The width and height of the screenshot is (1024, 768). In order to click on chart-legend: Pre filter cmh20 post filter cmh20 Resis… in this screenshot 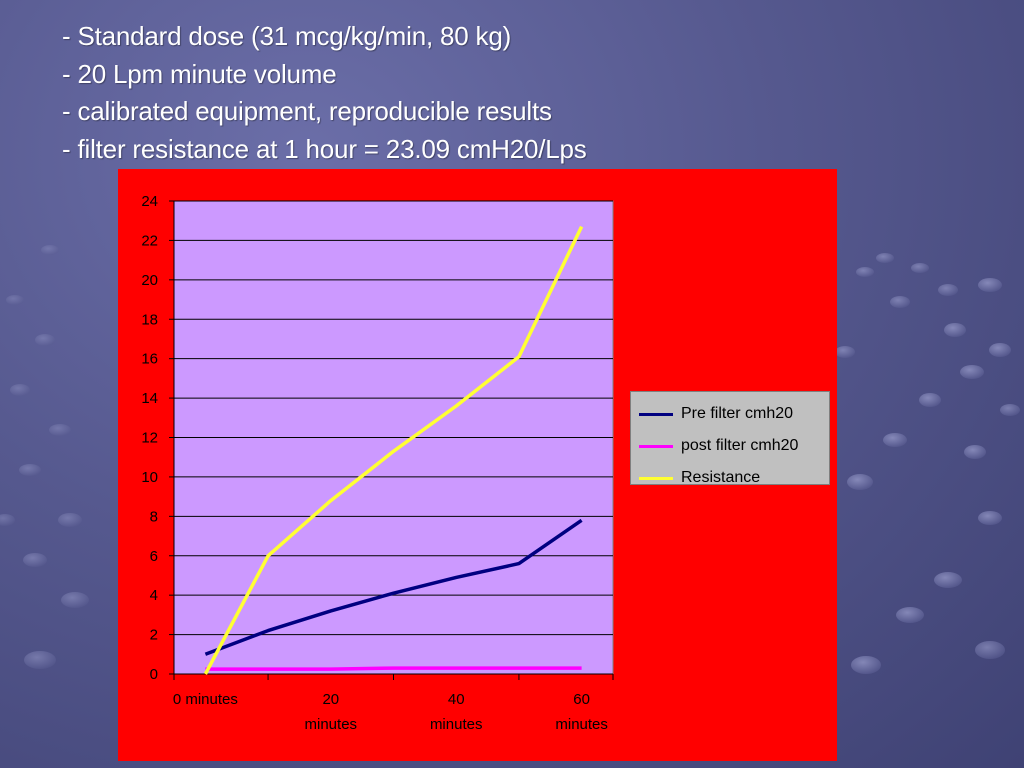, I will do `click(730, 439)`.